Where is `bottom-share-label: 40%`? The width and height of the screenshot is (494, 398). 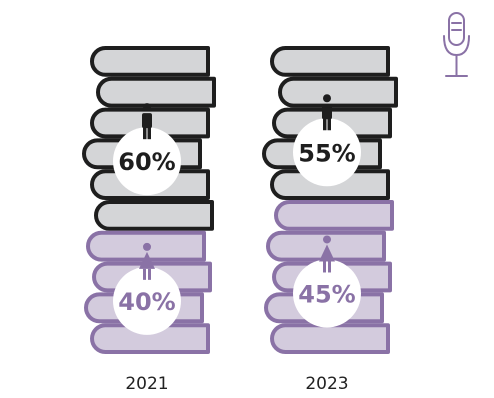
bottom-share-label: 40% is located at coordinates (146, 302).